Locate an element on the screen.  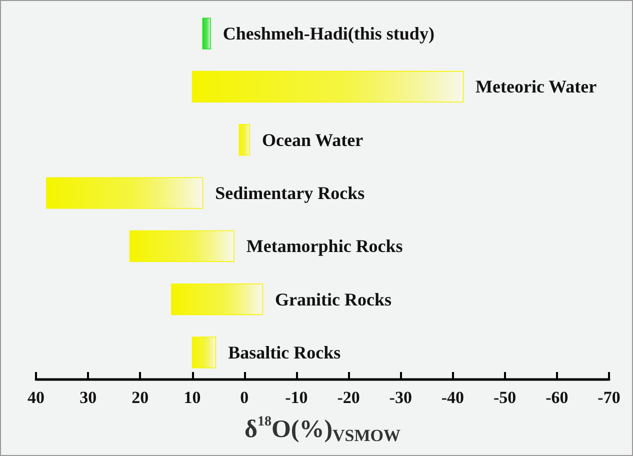
y-tick-label: Metamorphic Rocks is located at coordinates (324, 246).